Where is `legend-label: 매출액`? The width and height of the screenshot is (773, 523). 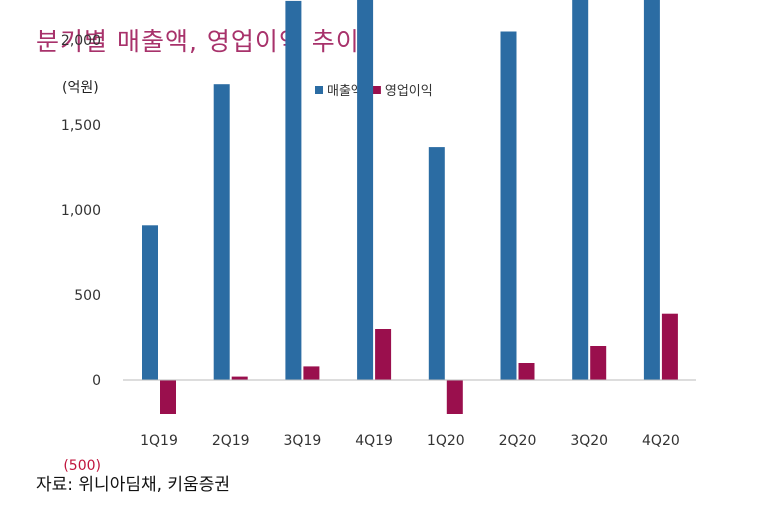
legend-label: 매출액 is located at coordinates (345, 91).